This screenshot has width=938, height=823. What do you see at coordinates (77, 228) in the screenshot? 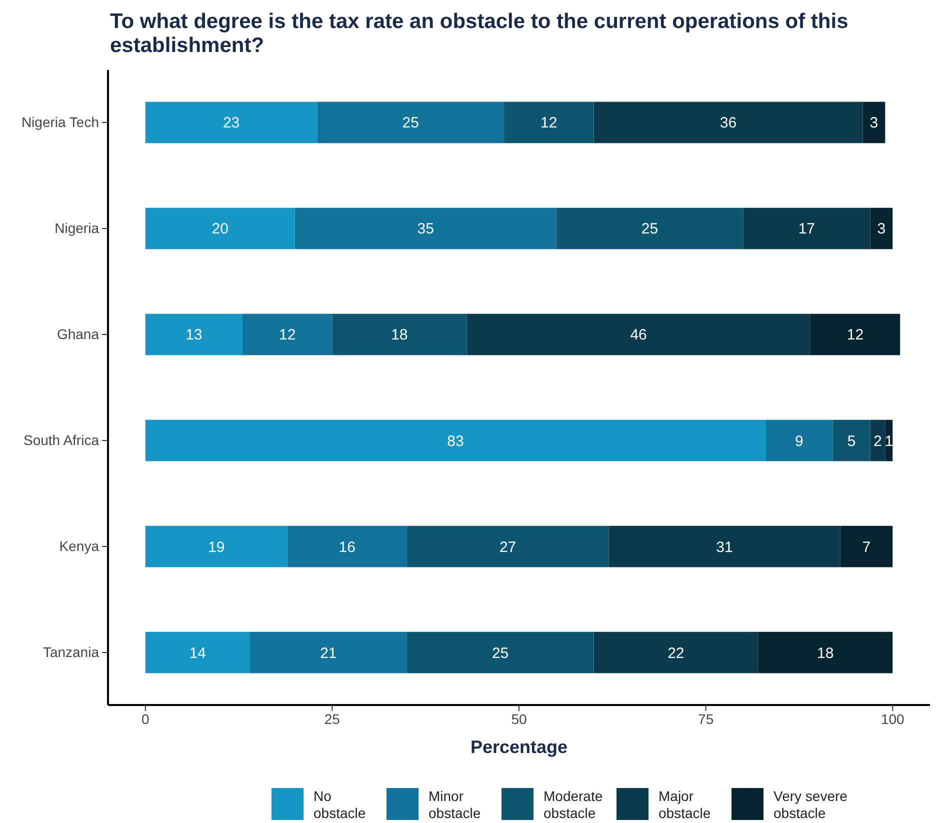
I see `y-tick-label: Nigeria` at bounding box center [77, 228].